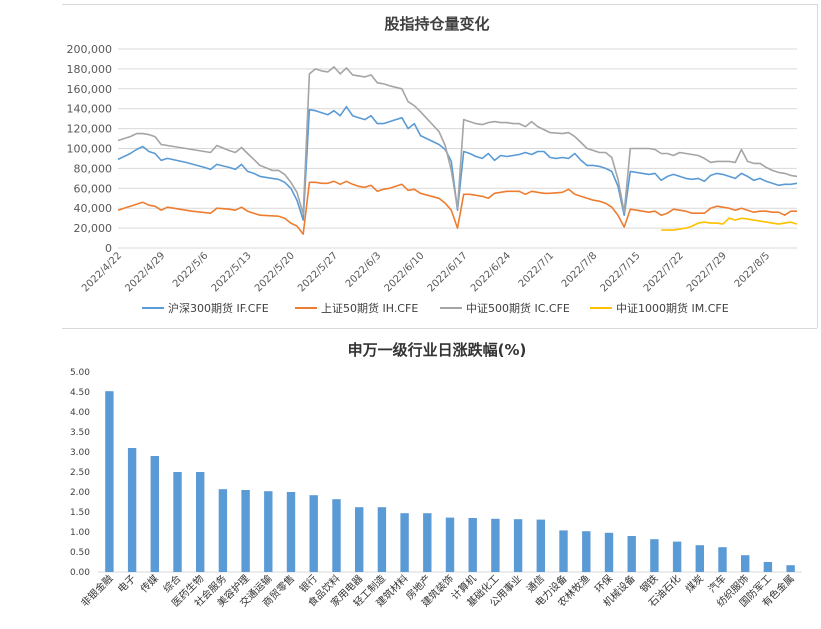 This screenshot has width=821, height=629. Describe the element at coordinates (93, 188) in the screenshot. I see `y-tick-label: 60,000` at that location.